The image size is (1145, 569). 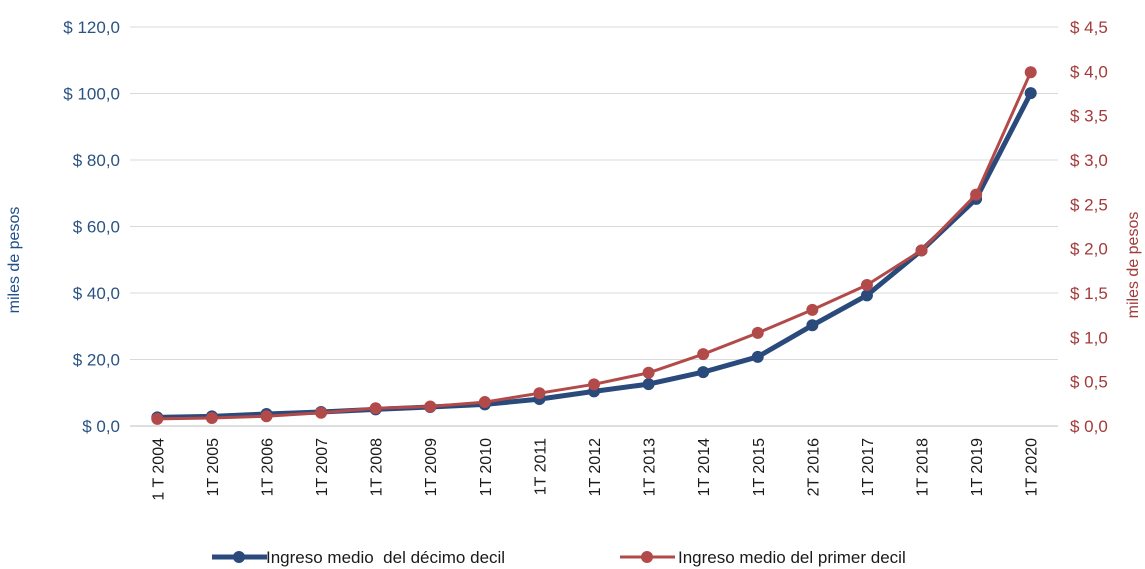 I want to click on right-tick-label: $ 3,5, so click(x=1089, y=116).